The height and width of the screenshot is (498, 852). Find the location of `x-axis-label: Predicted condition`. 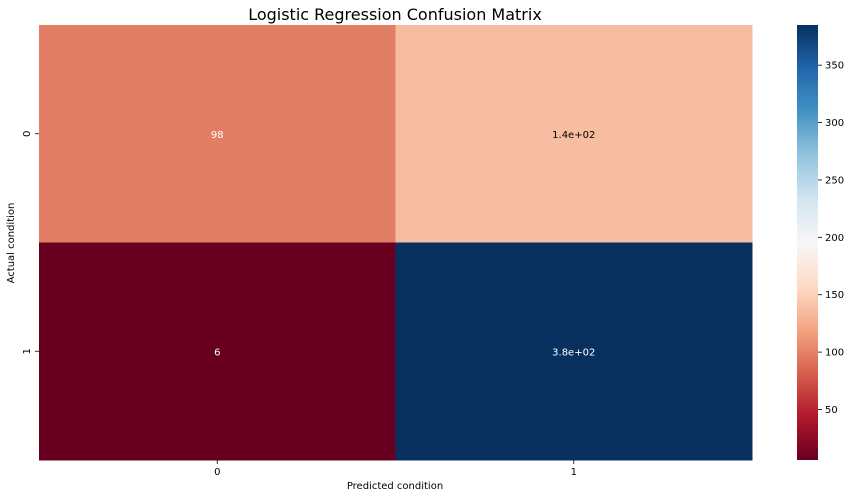

x-axis-label: Predicted condition is located at coordinates (395, 486).